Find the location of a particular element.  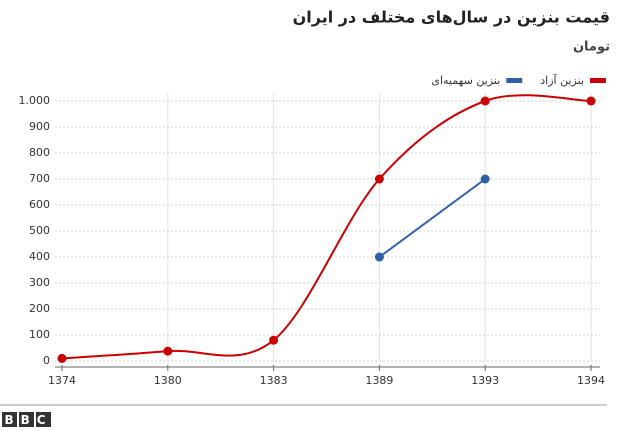

y-tick-label: 600 is located at coordinates (39, 204).